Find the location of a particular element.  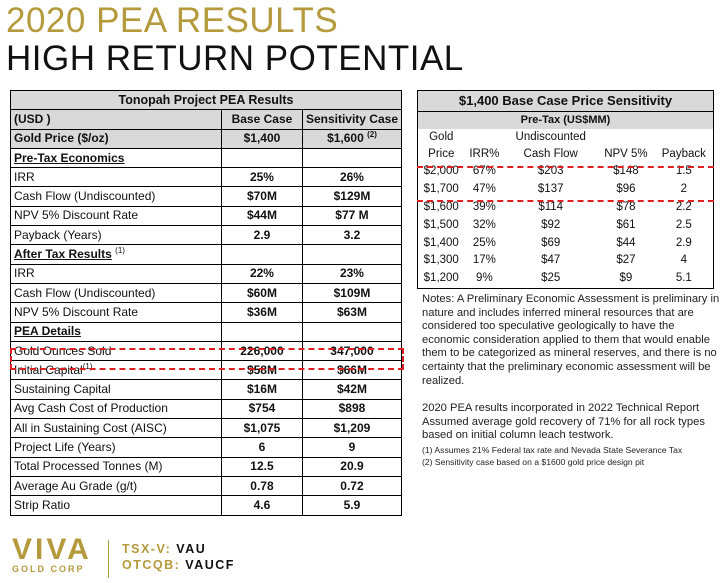

ticker-block: TSX-V: VAU OTCQB: VAUCF is located at coordinates (178, 557).